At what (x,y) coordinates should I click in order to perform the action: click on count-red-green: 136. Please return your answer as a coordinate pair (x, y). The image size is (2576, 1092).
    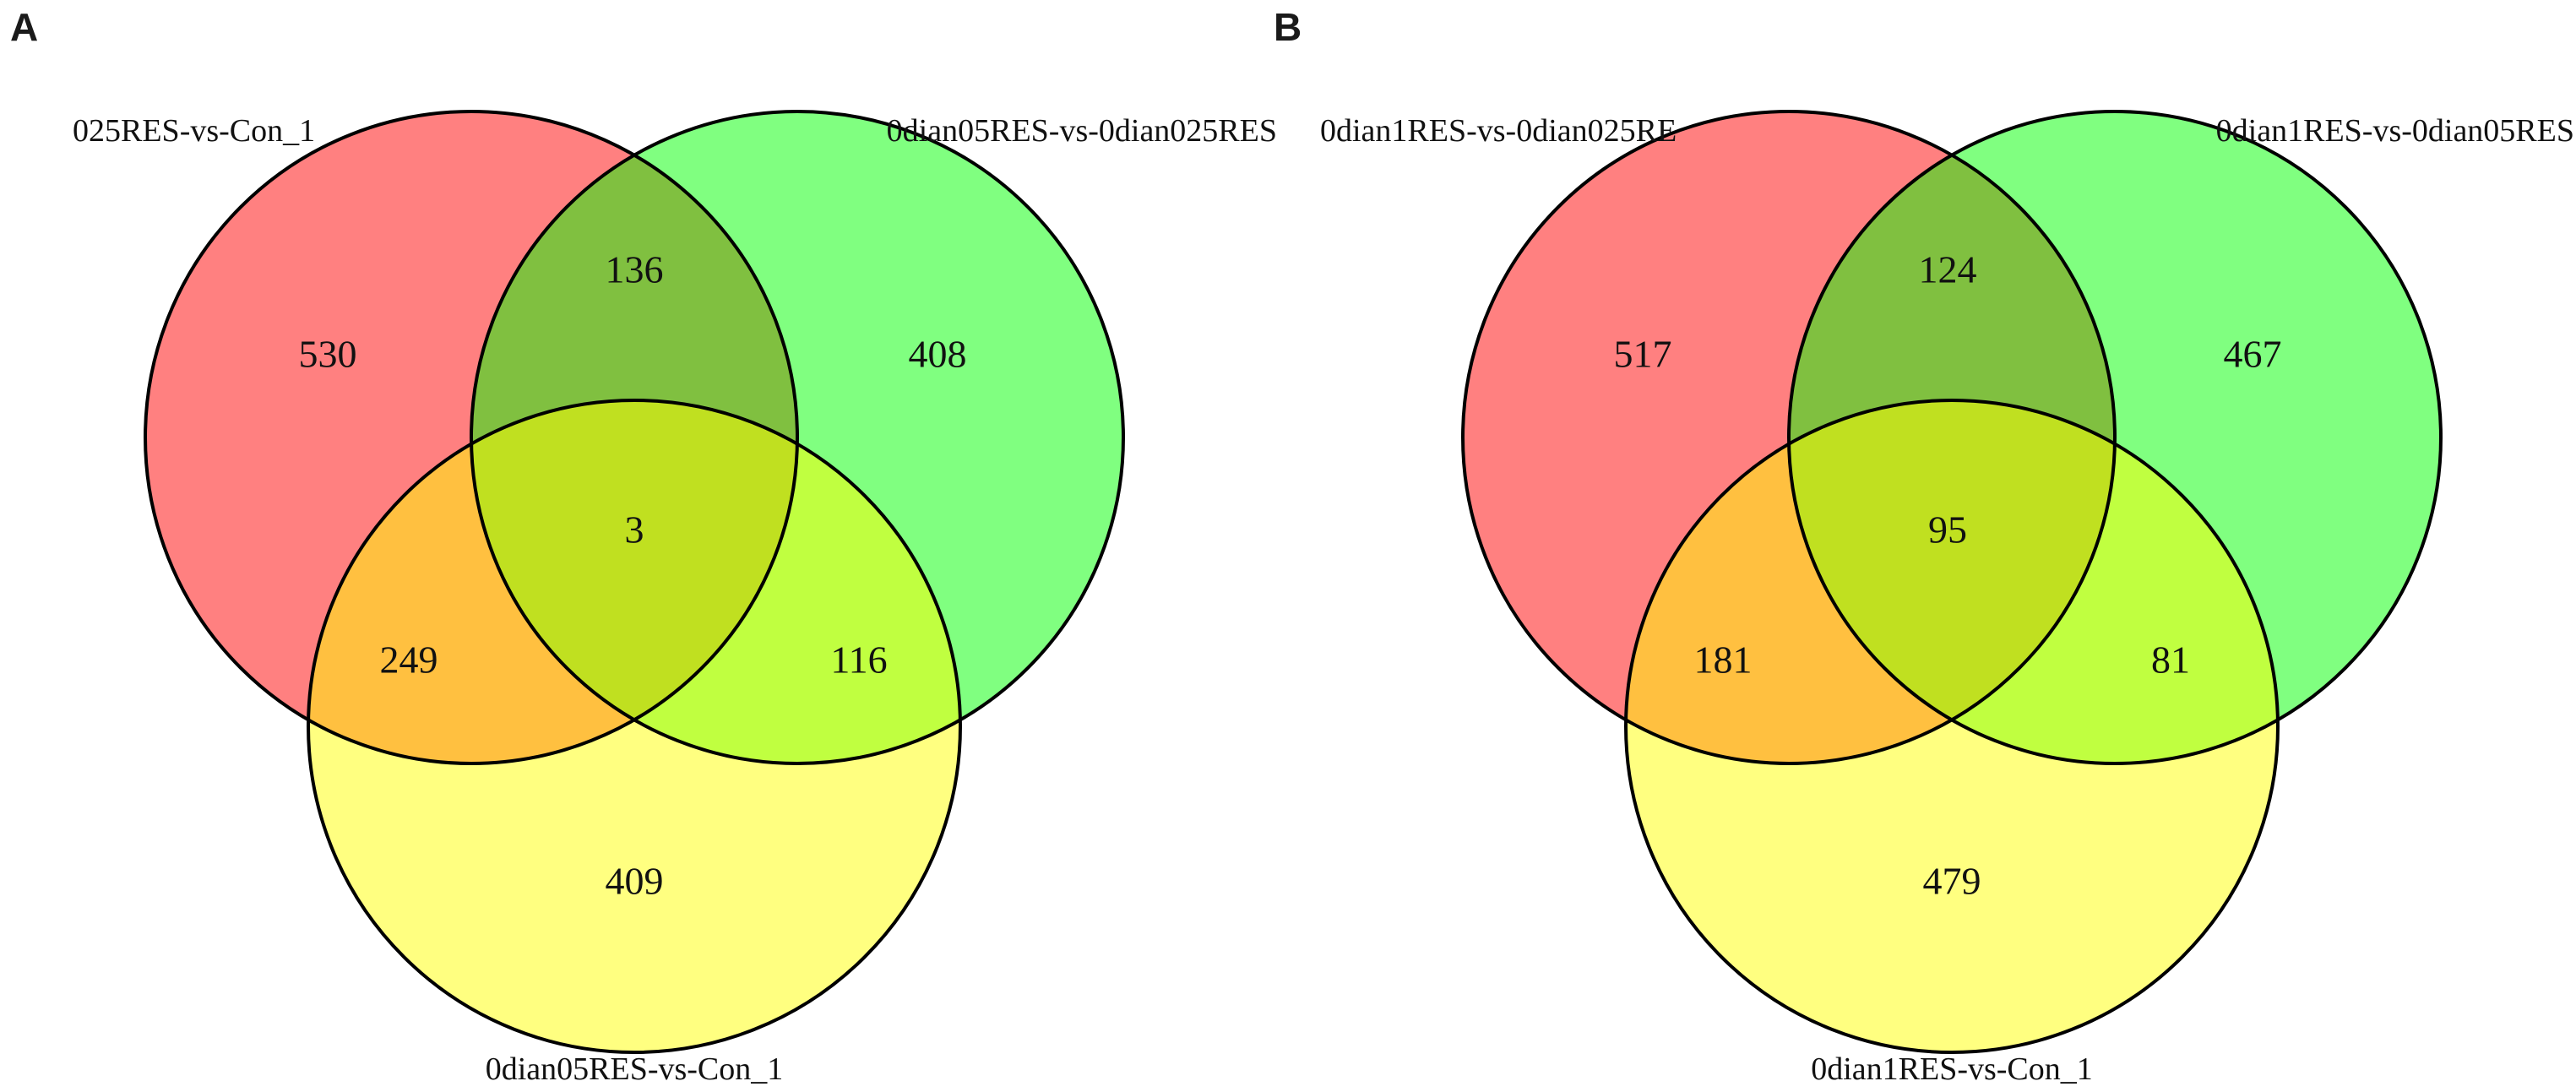
    Looking at the image, I should click on (635, 269).